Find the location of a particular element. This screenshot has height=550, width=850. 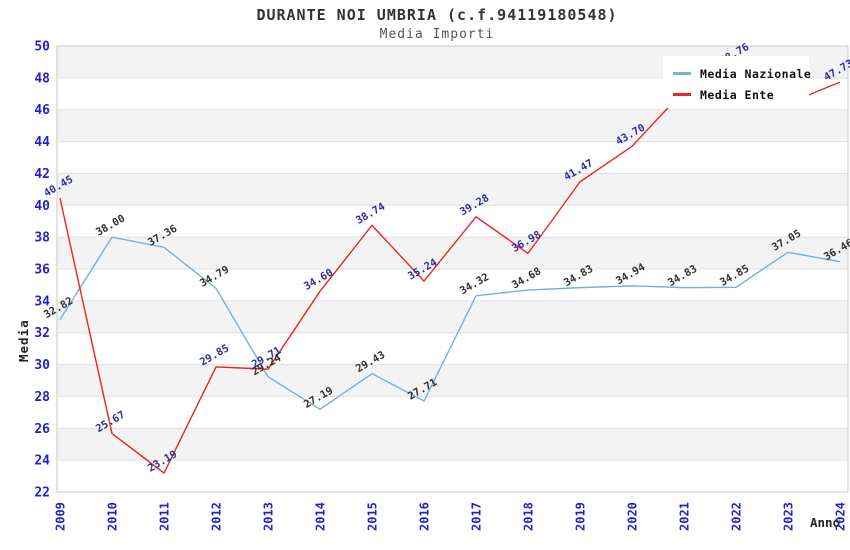

x-tick-label: 2014 is located at coordinates (321, 516).